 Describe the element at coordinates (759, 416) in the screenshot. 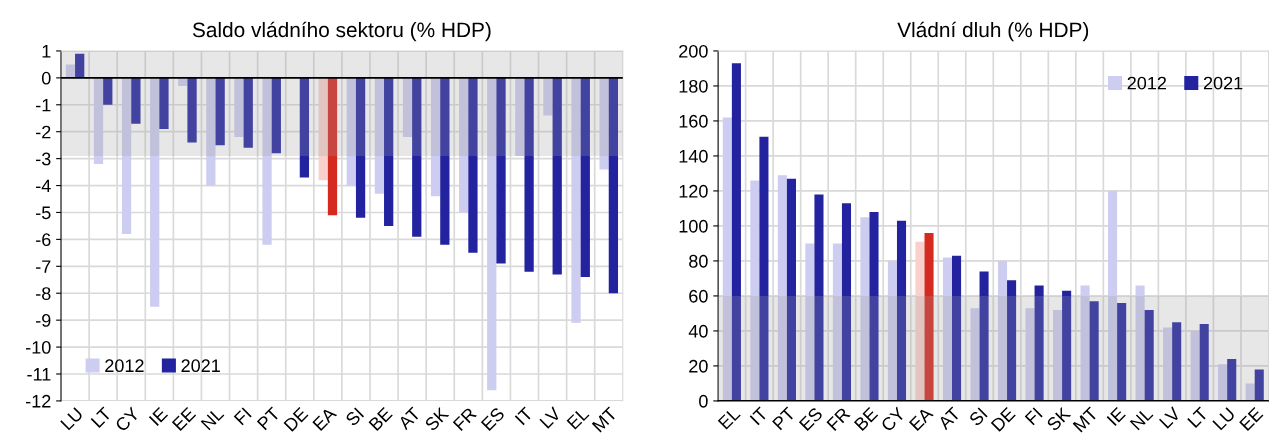

I see `x-tick-label: IT` at that location.